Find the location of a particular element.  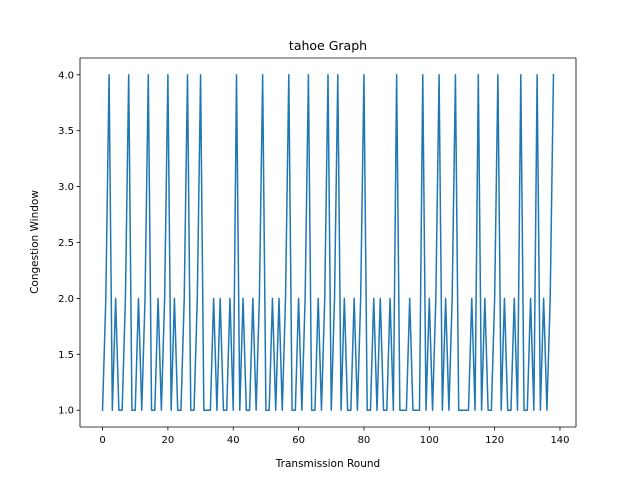

y-tick-label: 2.5 is located at coordinates (66, 243).